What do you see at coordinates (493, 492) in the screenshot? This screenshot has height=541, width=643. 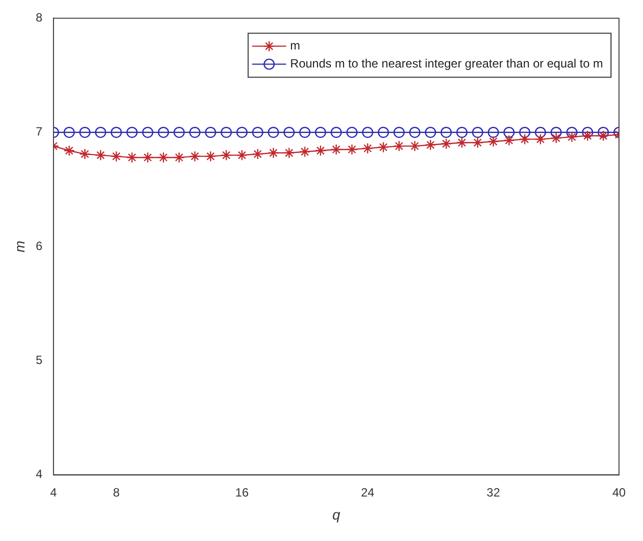 I see `x-tick-label: 32` at bounding box center [493, 492].